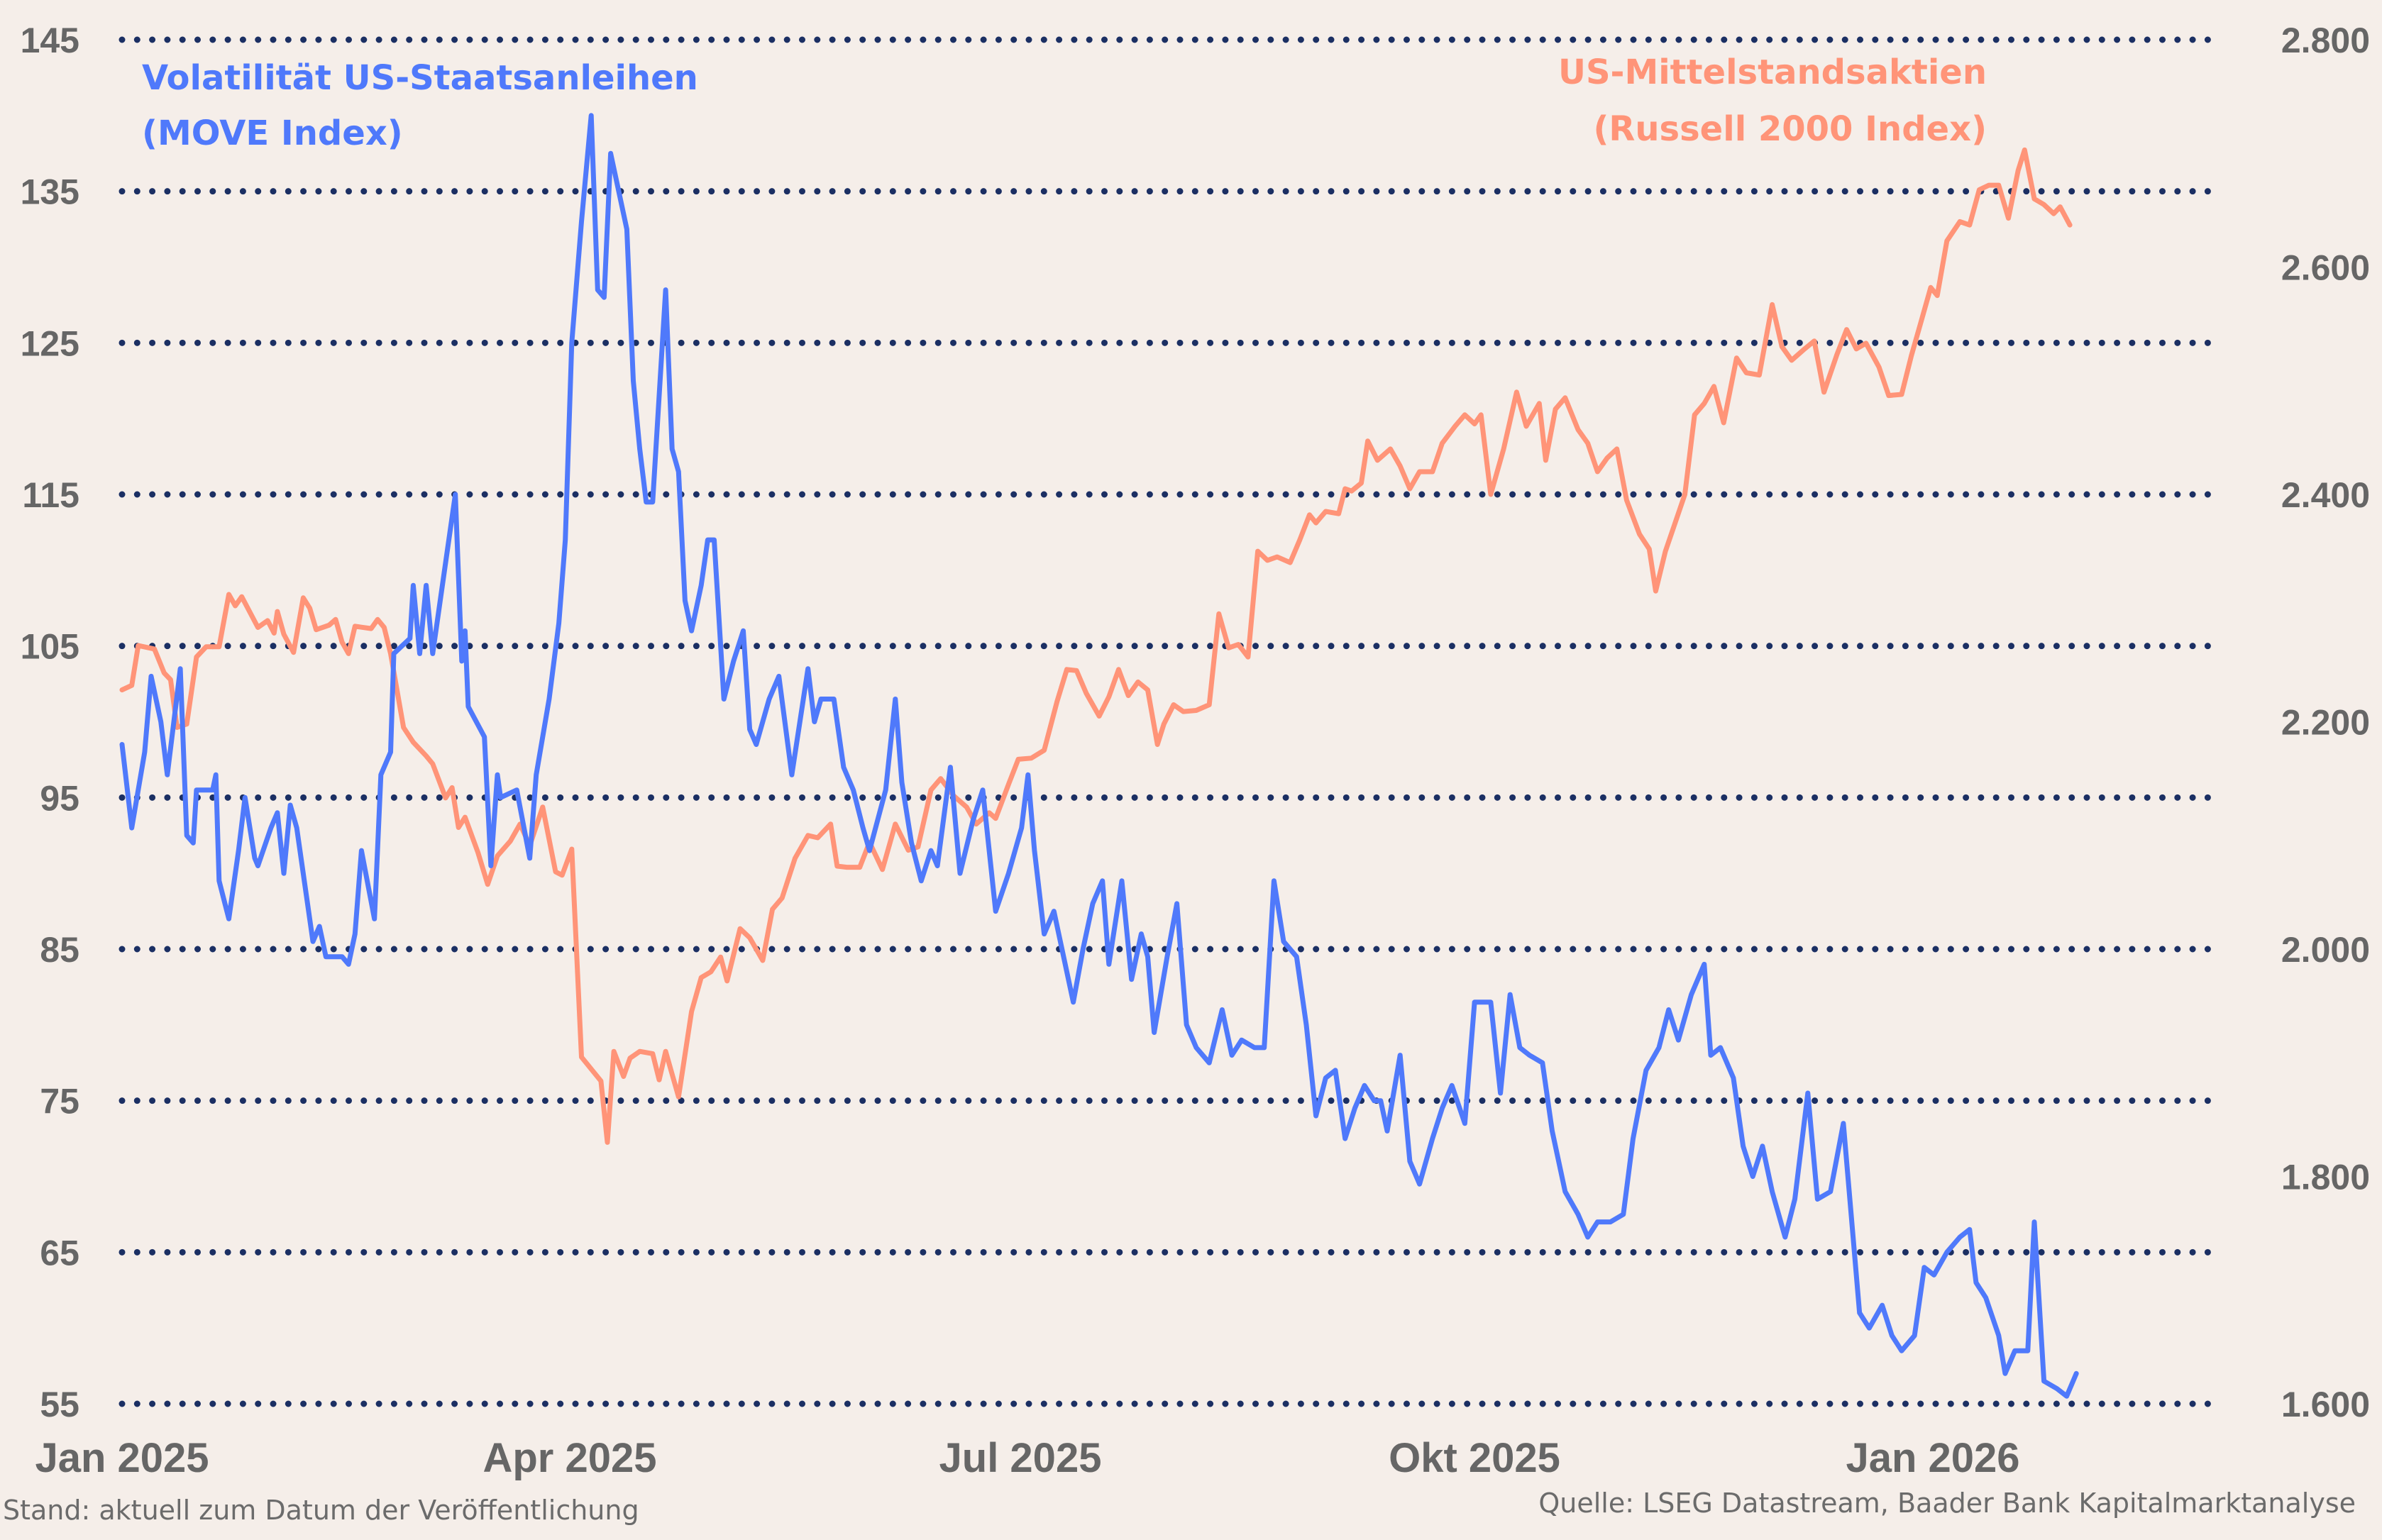 The width and height of the screenshot is (2382, 1540). I want to click on x-tick-label: Jan 2025, so click(122, 1458).